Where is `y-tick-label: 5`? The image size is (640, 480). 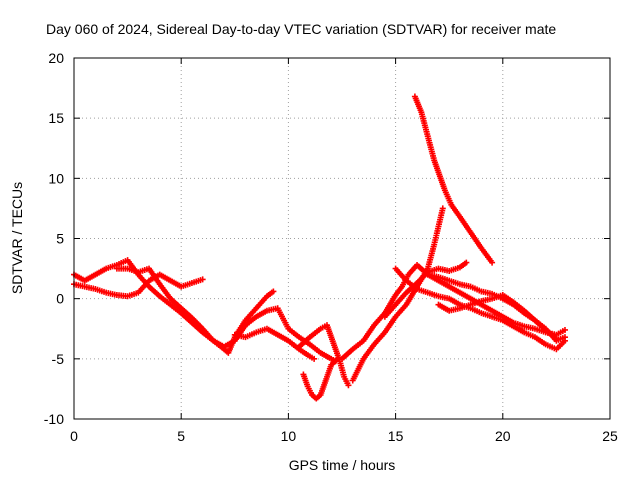
y-tick-label: 5 is located at coordinates (60, 239).